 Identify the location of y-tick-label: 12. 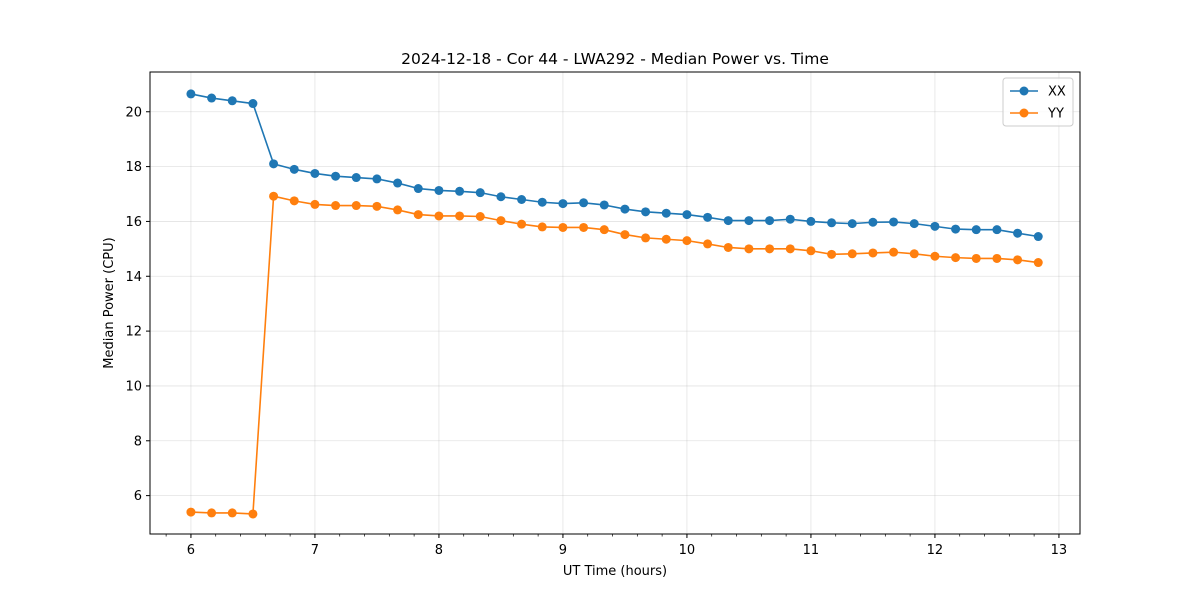
(133, 332).